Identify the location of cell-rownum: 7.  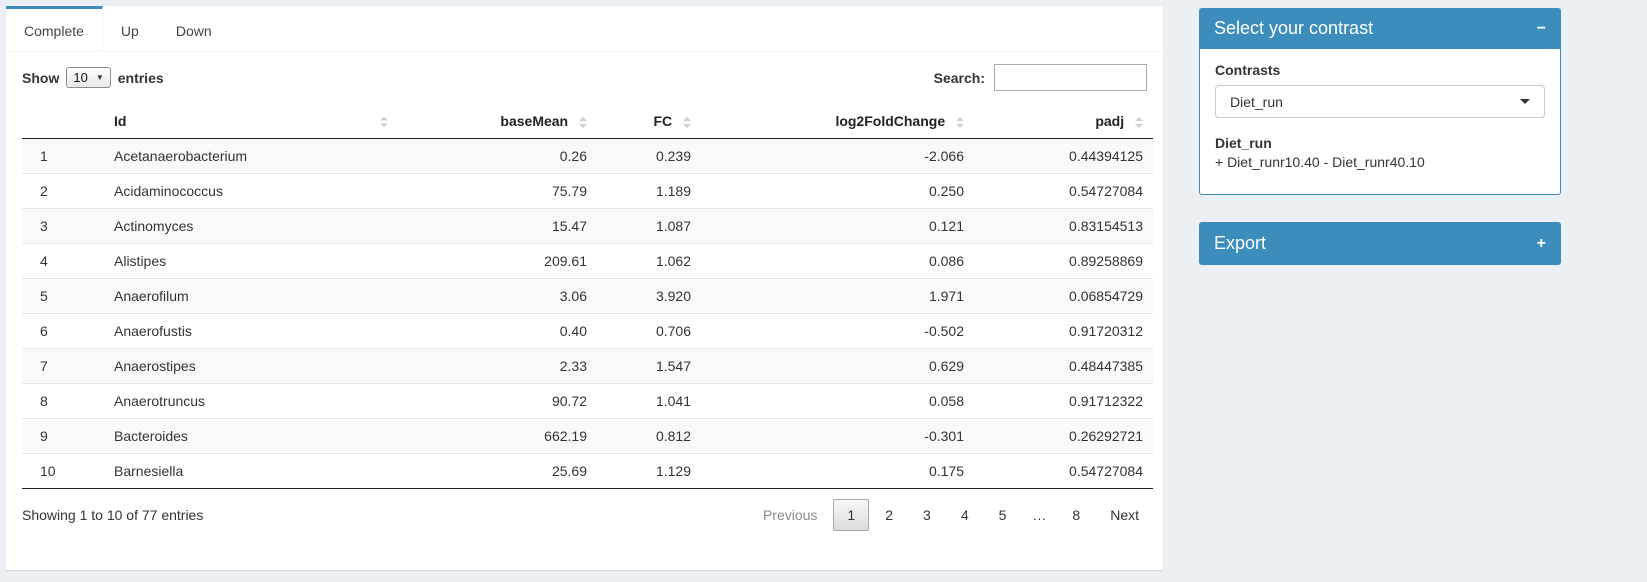
(63, 366).